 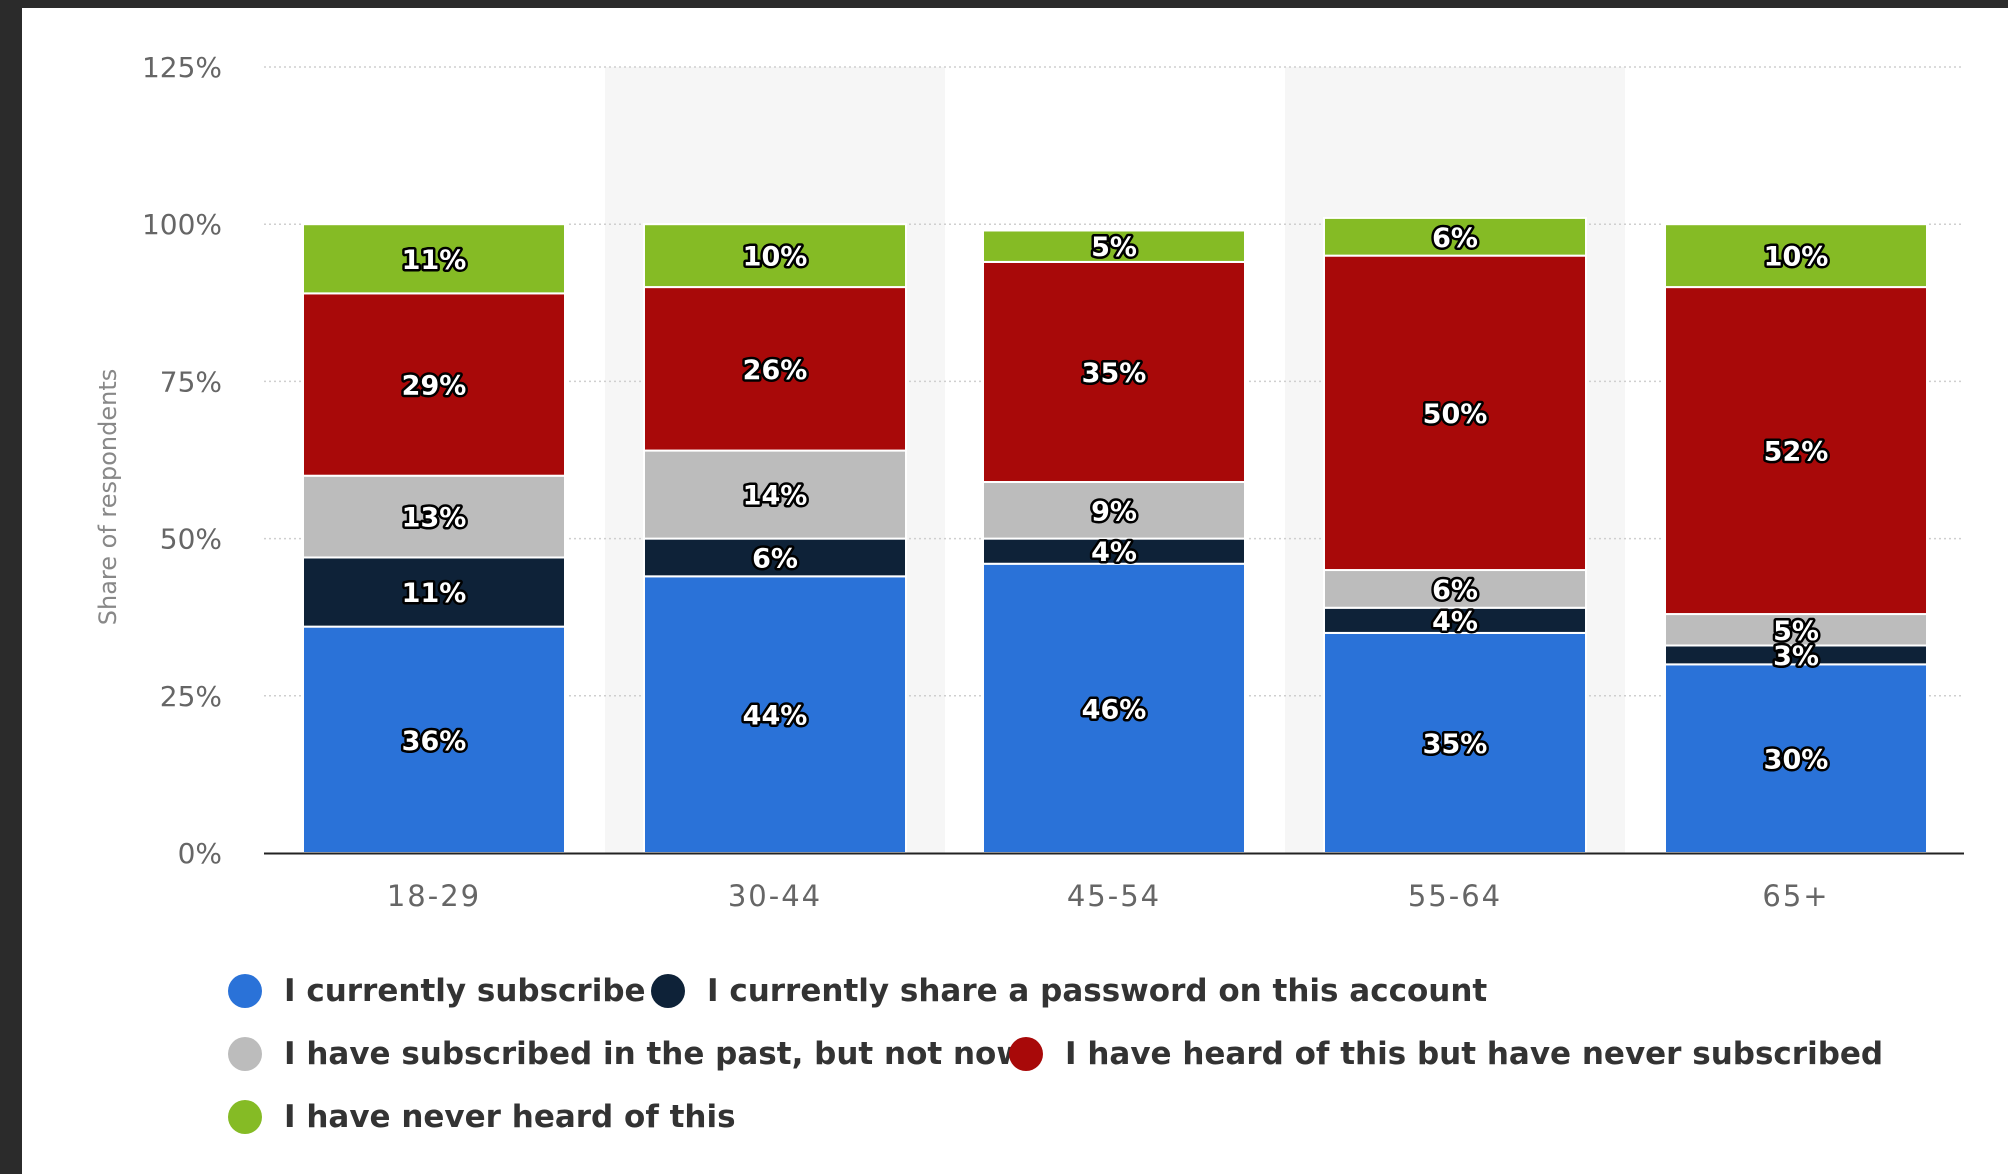 What do you see at coordinates (191, 381) in the screenshot?
I see `y-tick-label: 75%` at bounding box center [191, 381].